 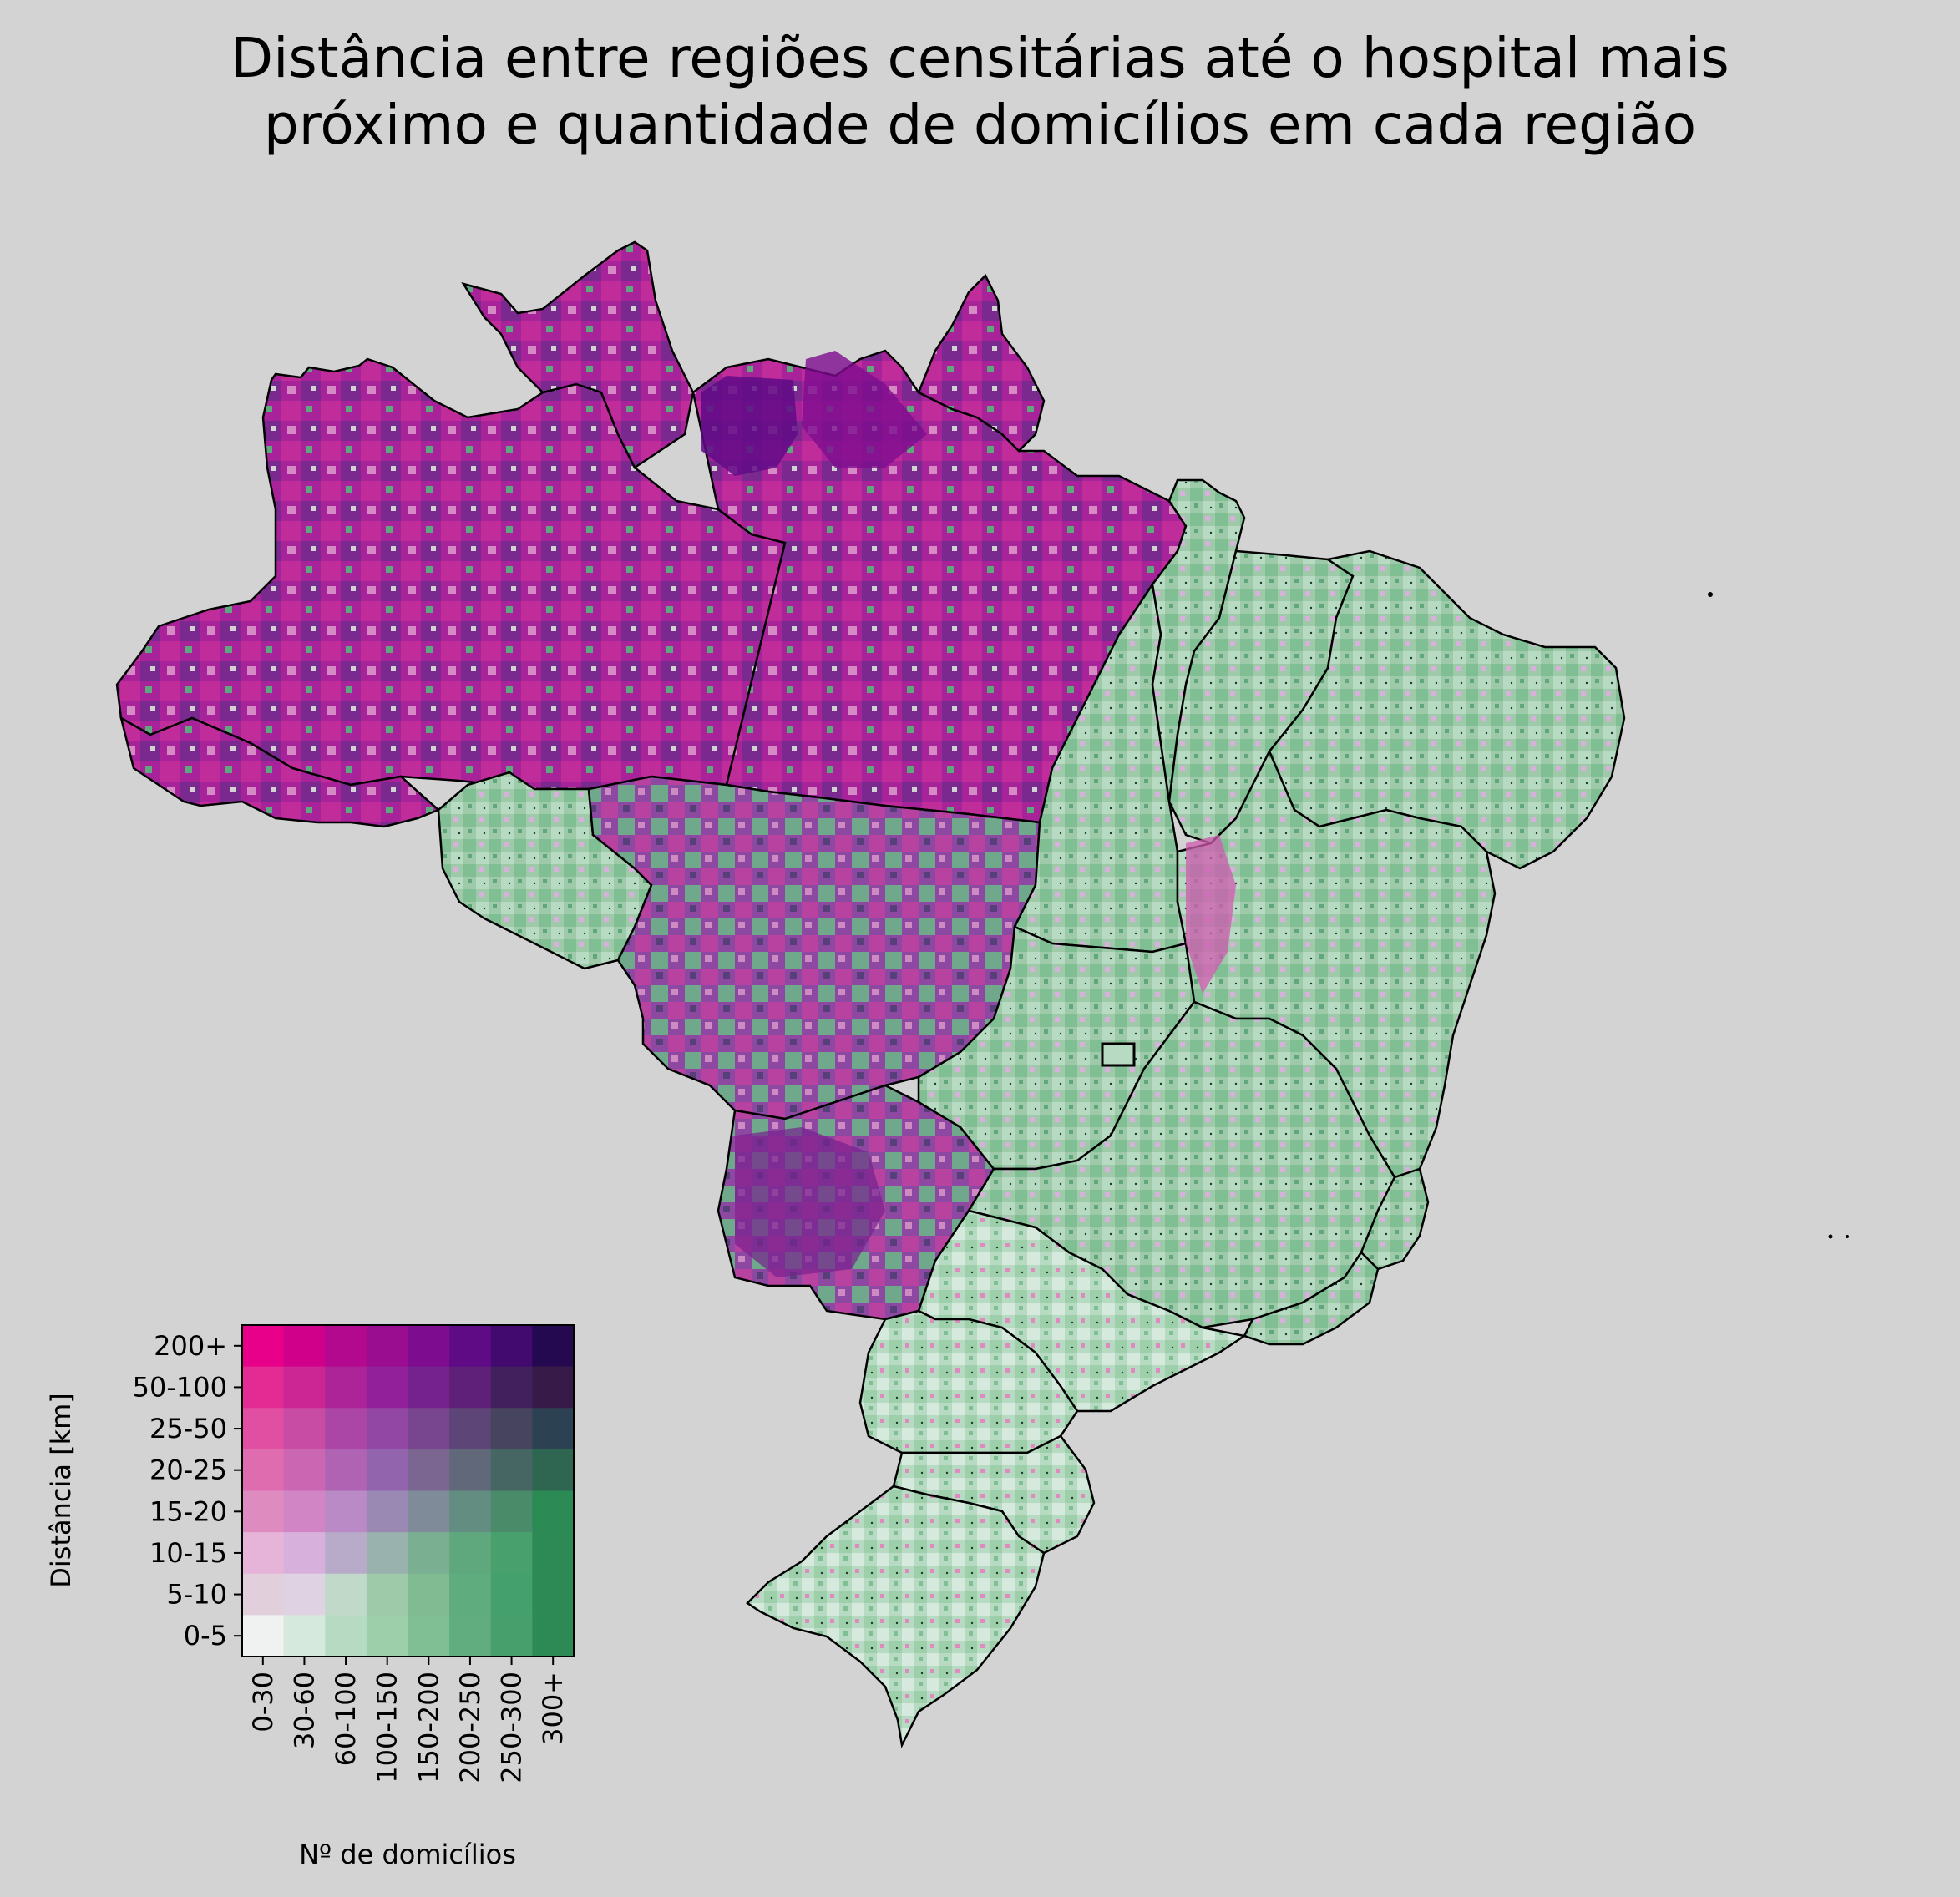 I want to click on region-minas-gerais, so click(x=1181, y=1164).